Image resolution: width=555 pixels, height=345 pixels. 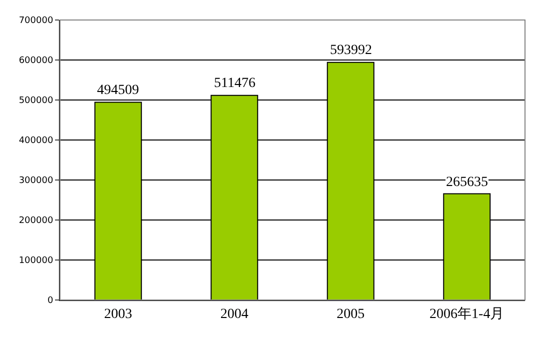 What do you see at coordinates (351, 50) in the screenshot?
I see `data-label: 593992` at bounding box center [351, 50].